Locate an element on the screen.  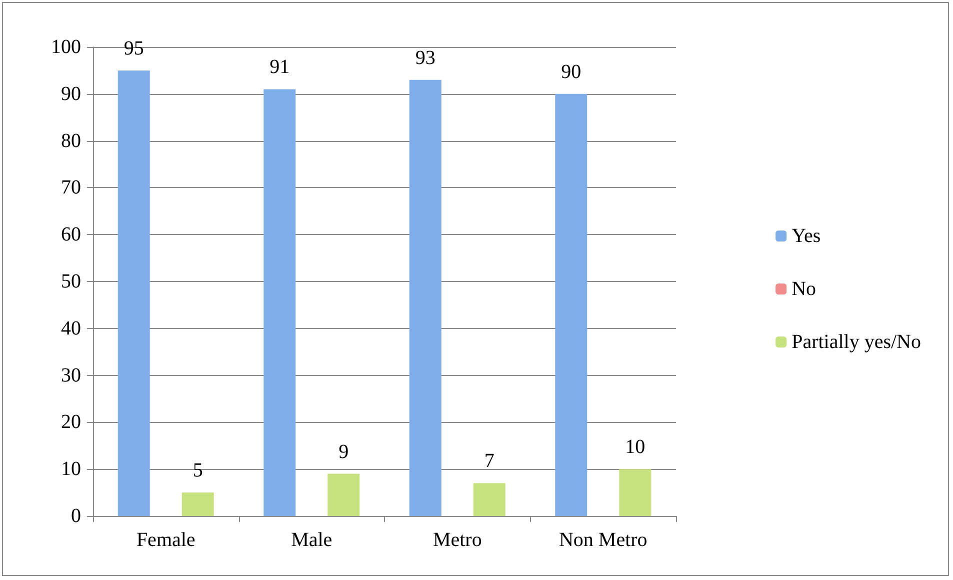
legend-label: No is located at coordinates (804, 289).